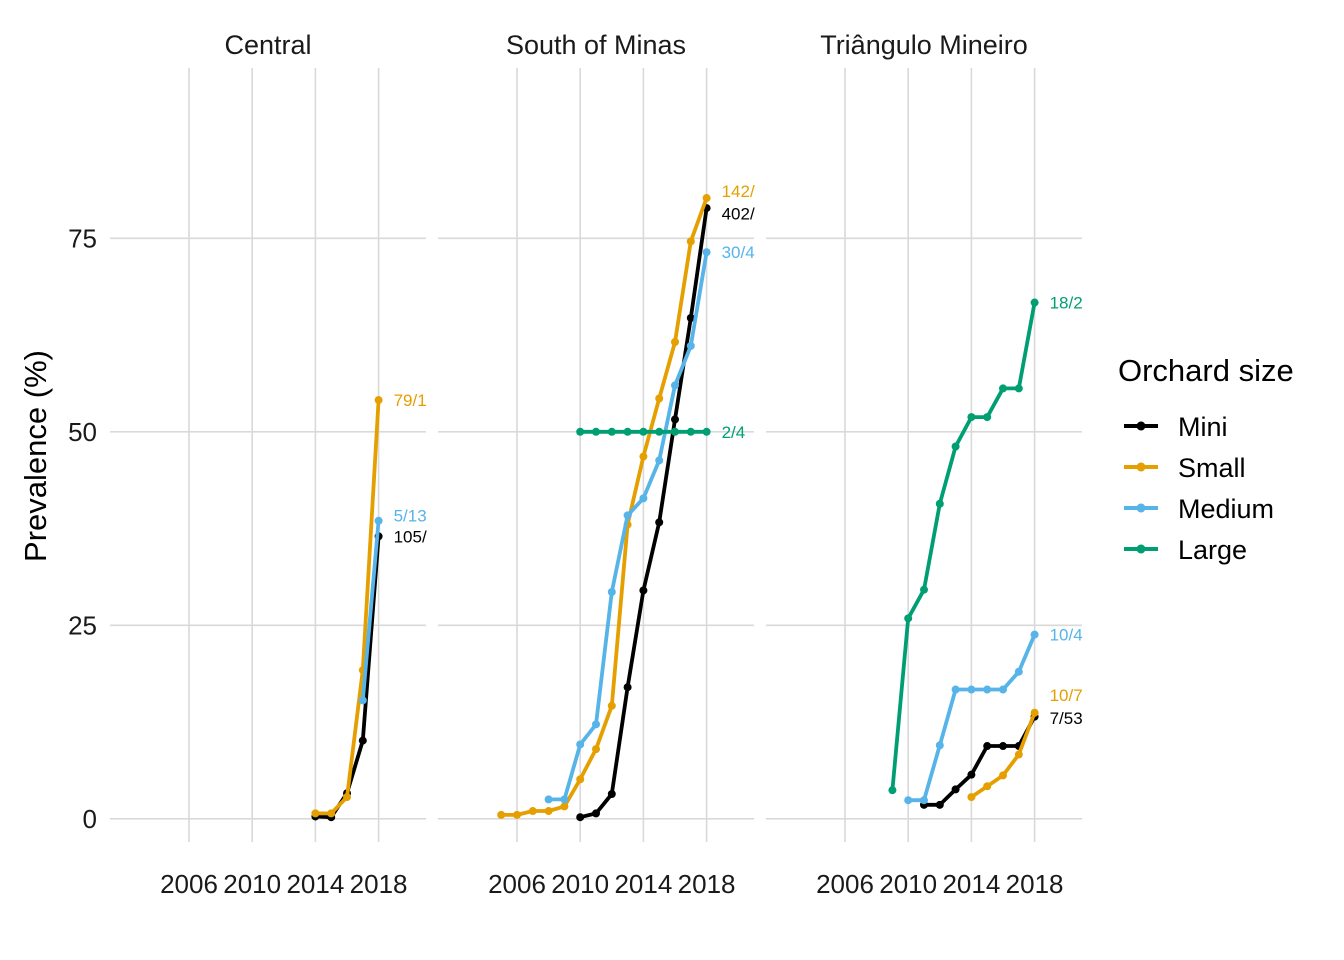  Describe the element at coordinates (1066, 303) in the screenshot. I see `end-label-large: 18/2` at that location.